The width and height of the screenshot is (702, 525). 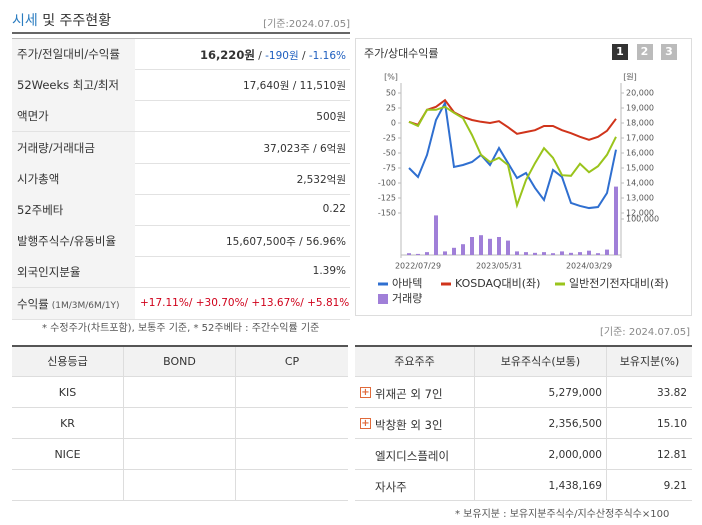 What do you see at coordinates (181, 38) in the screenshot?
I see `top-rule` at bounding box center [181, 38].